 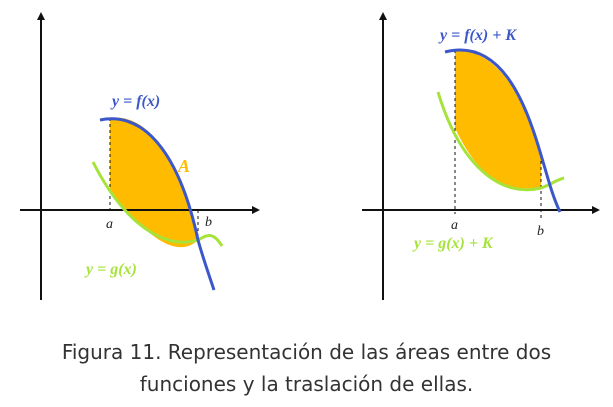 What do you see at coordinates (453, 243) in the screenshot?
I see `right-g-label: y = g(x) + K` at bounding box center [453, 243].